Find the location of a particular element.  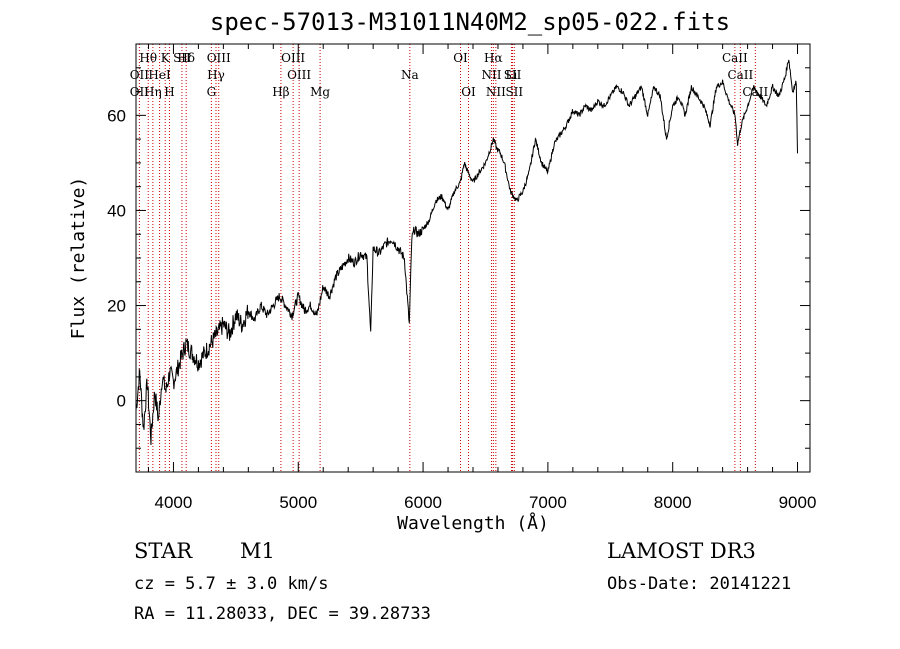

x-tick-label: 9000 is located at coordinates (798, 502).